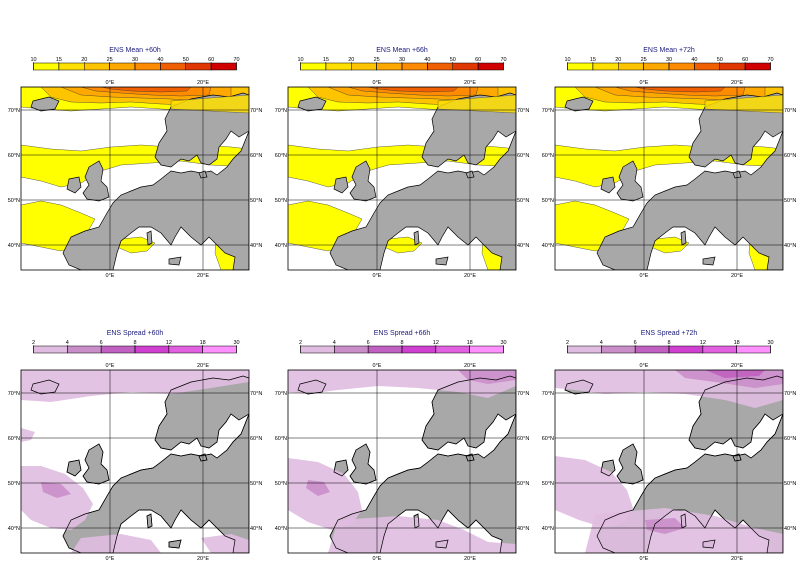 This screenshot has height=566, width=800. I want to click on colorbar-tick-label: 12, so click(436, 343).